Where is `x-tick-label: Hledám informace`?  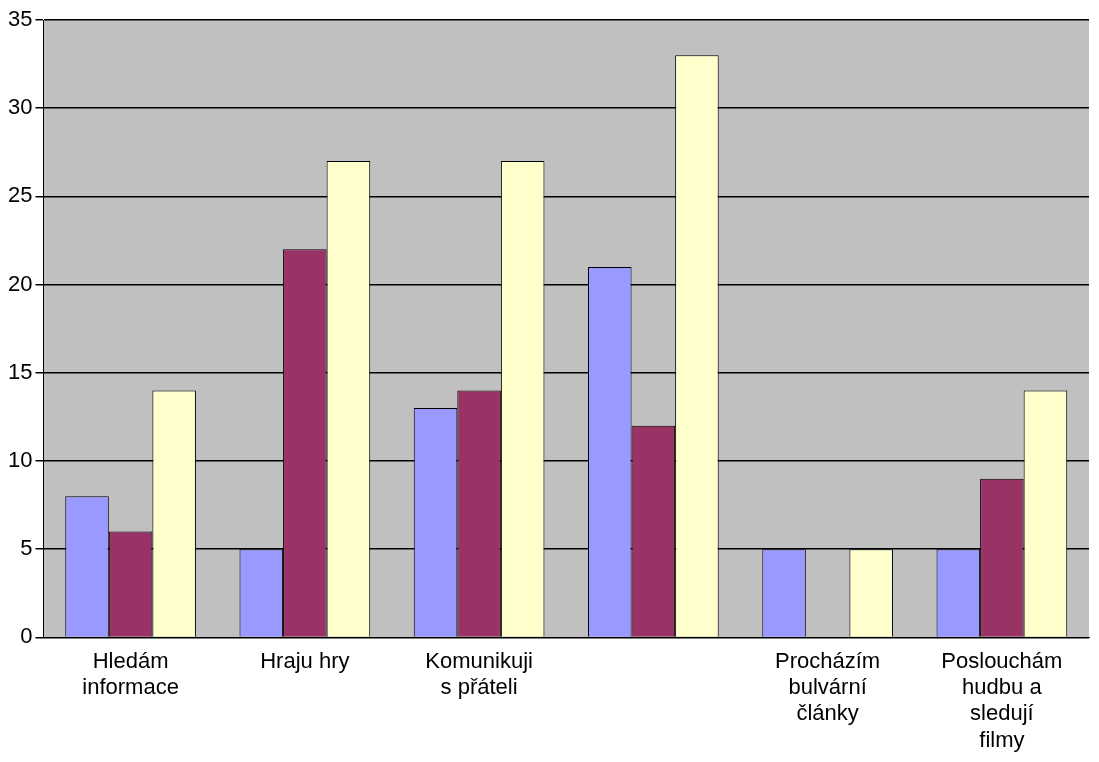
x-tick-label: Hledám informace is located at coordinates (130, 673).